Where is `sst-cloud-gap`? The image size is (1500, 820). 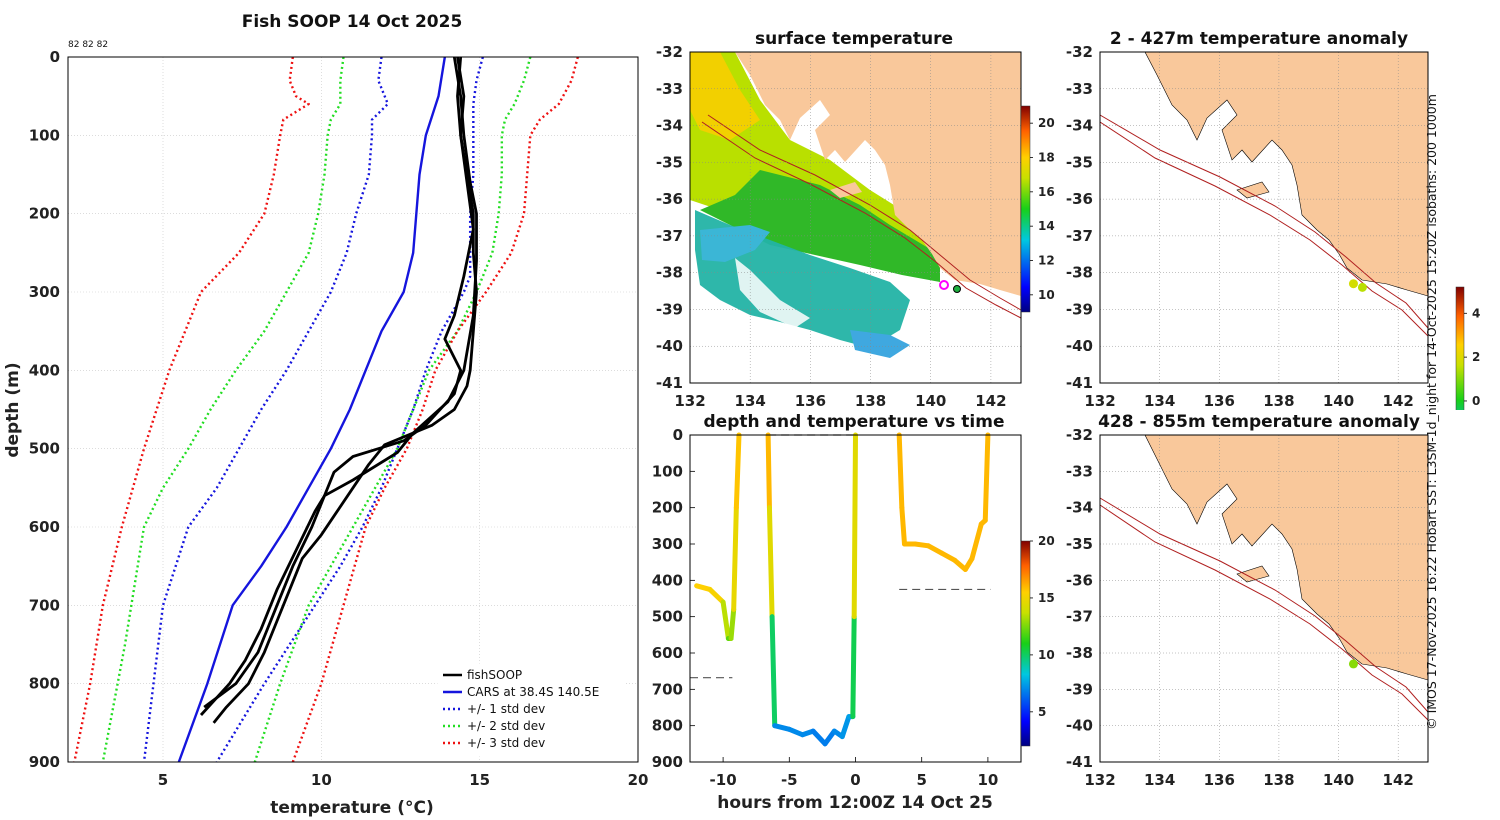
sst-cloud-gap is located at coordinates (772, 293).